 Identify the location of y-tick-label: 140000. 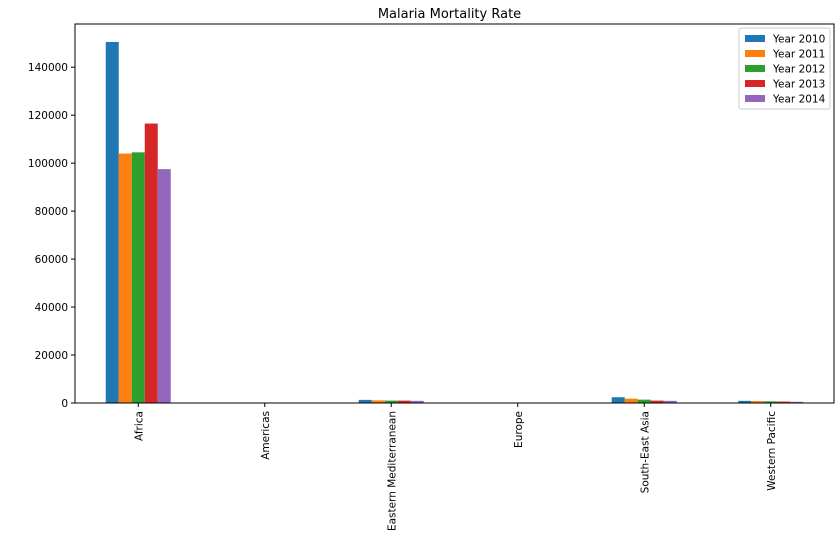
(48, 68).